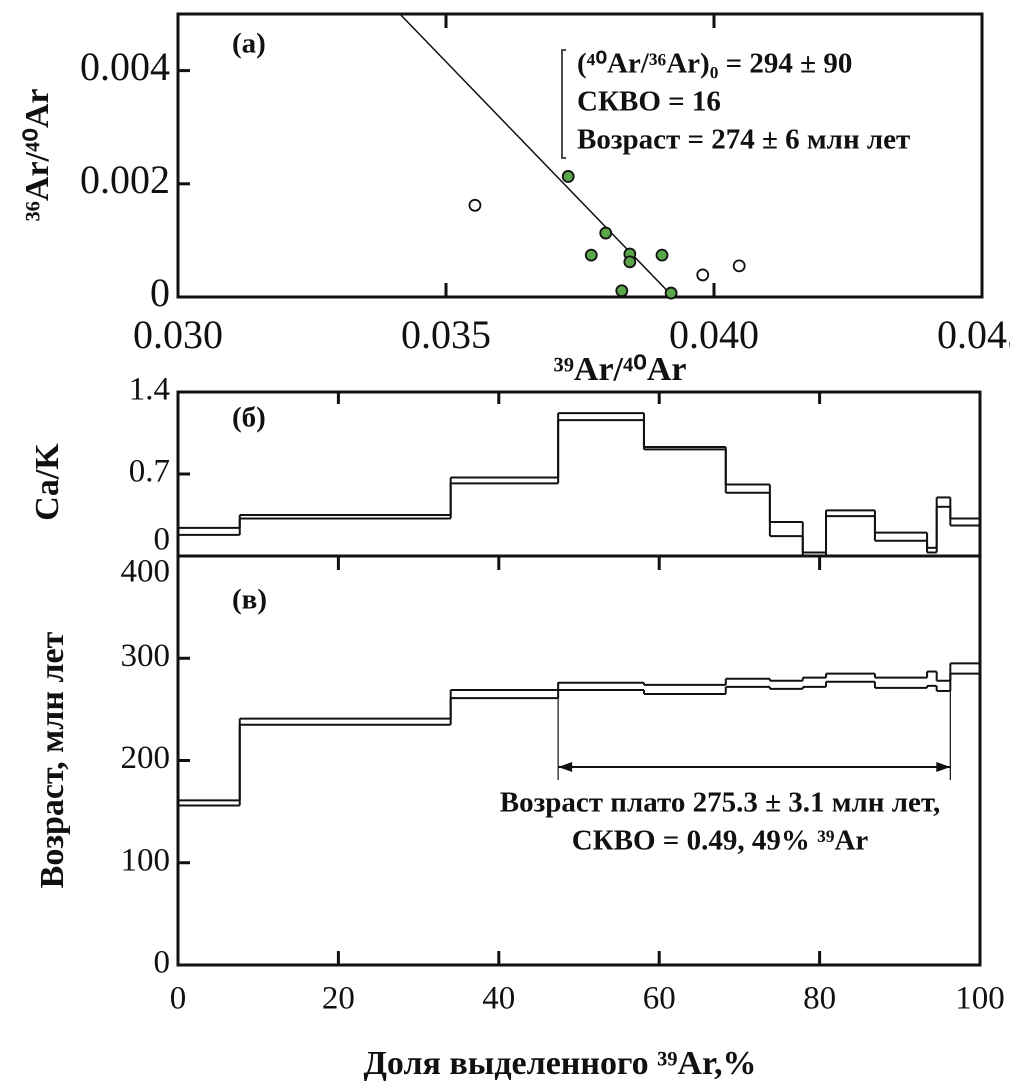  What do you see at coordinates (743, 140) in the screenshot?
I see `annotation: Возраст = 274 ± 6 млн лет` at bounding box center [743, 140].